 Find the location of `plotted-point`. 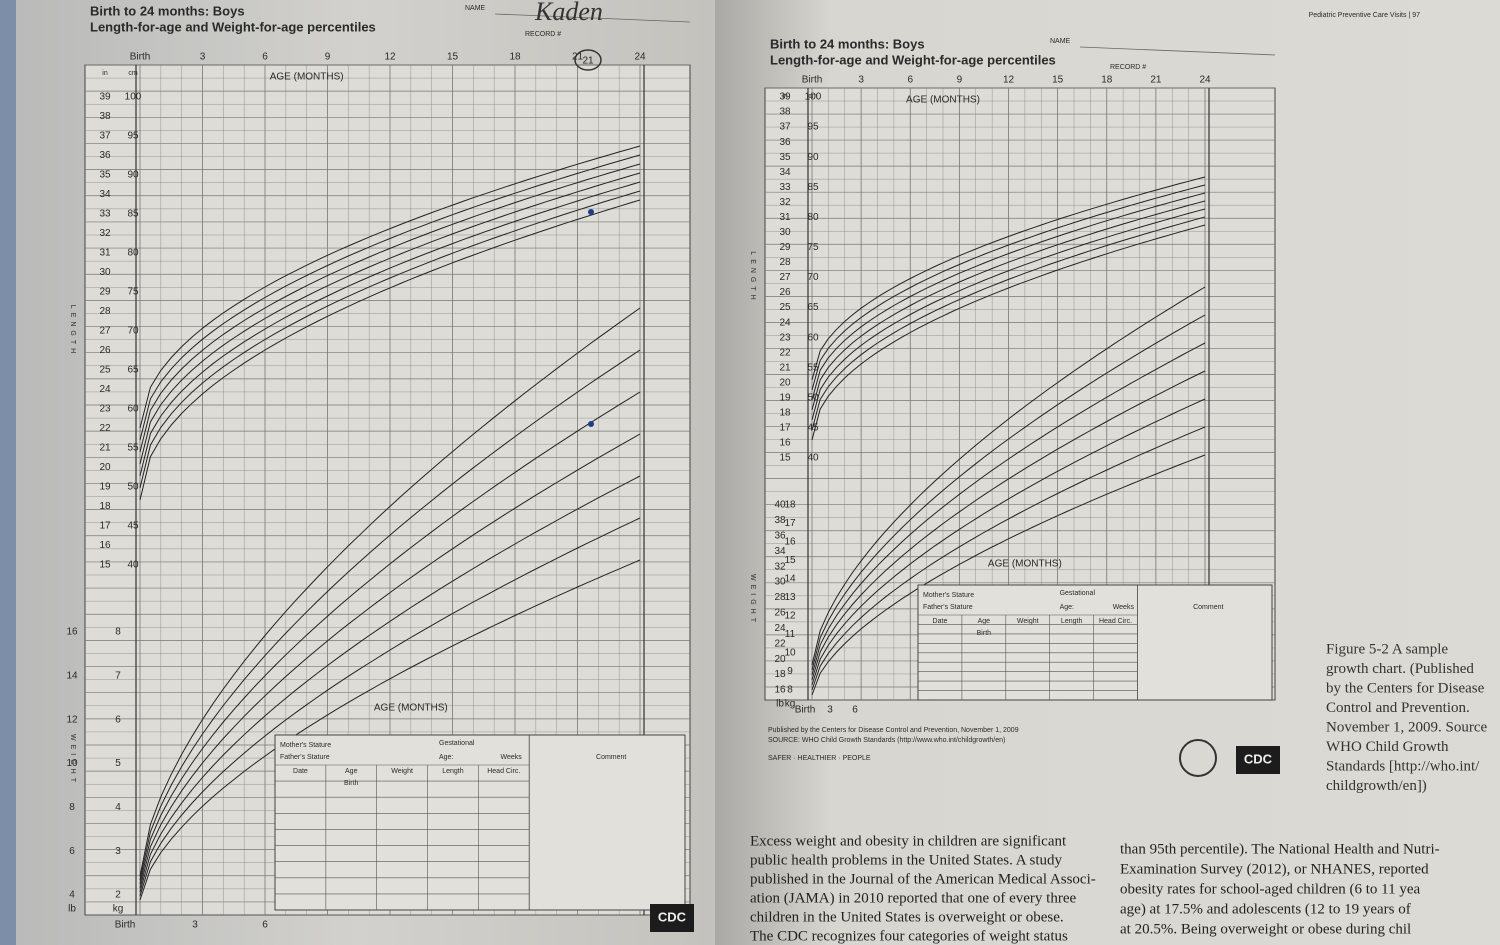

plotted-point is located at coordinates (591, 424).